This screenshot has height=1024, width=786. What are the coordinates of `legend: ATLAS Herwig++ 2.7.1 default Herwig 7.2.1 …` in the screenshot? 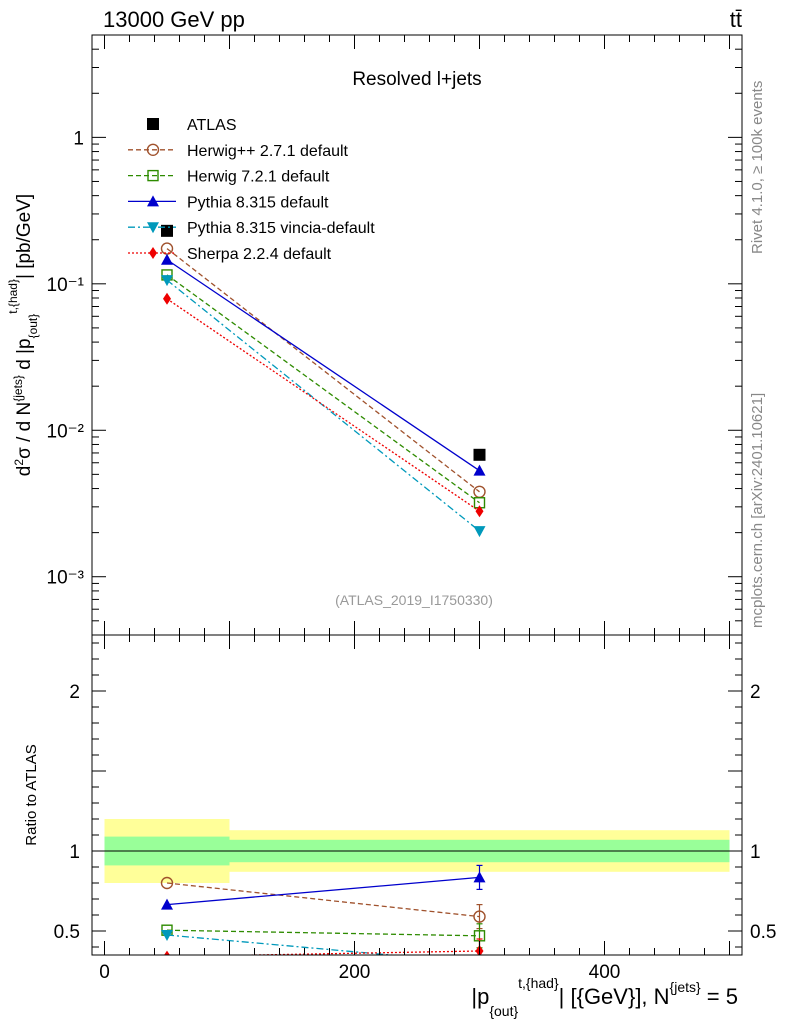 It's located at (251, 190).